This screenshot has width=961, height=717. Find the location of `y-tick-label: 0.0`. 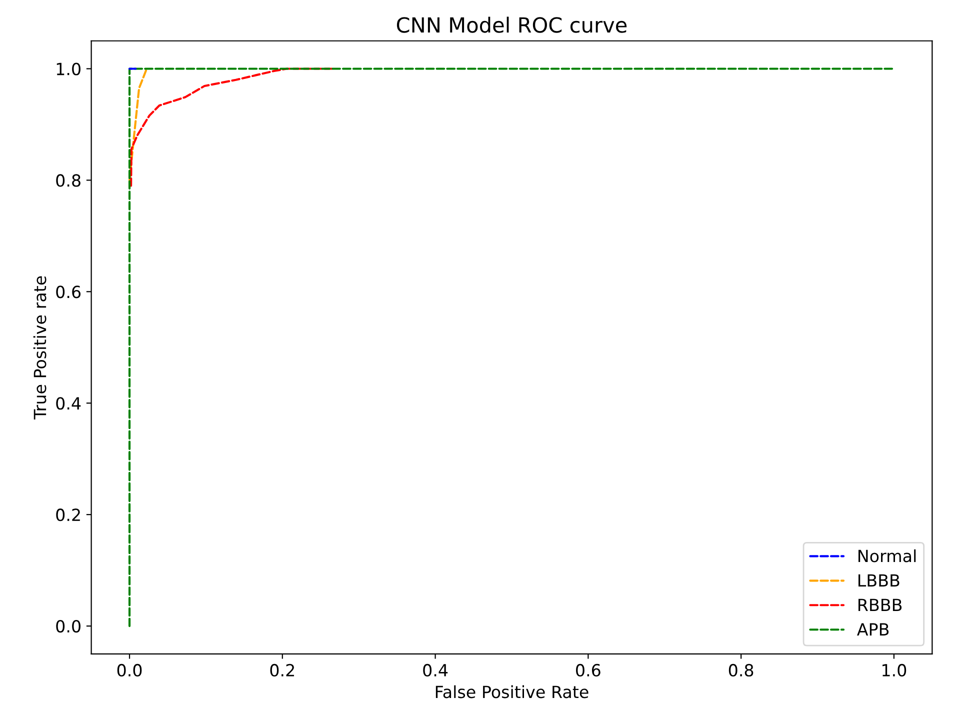

y-tick-label: 0.0 is located at coordinates (68, 626).